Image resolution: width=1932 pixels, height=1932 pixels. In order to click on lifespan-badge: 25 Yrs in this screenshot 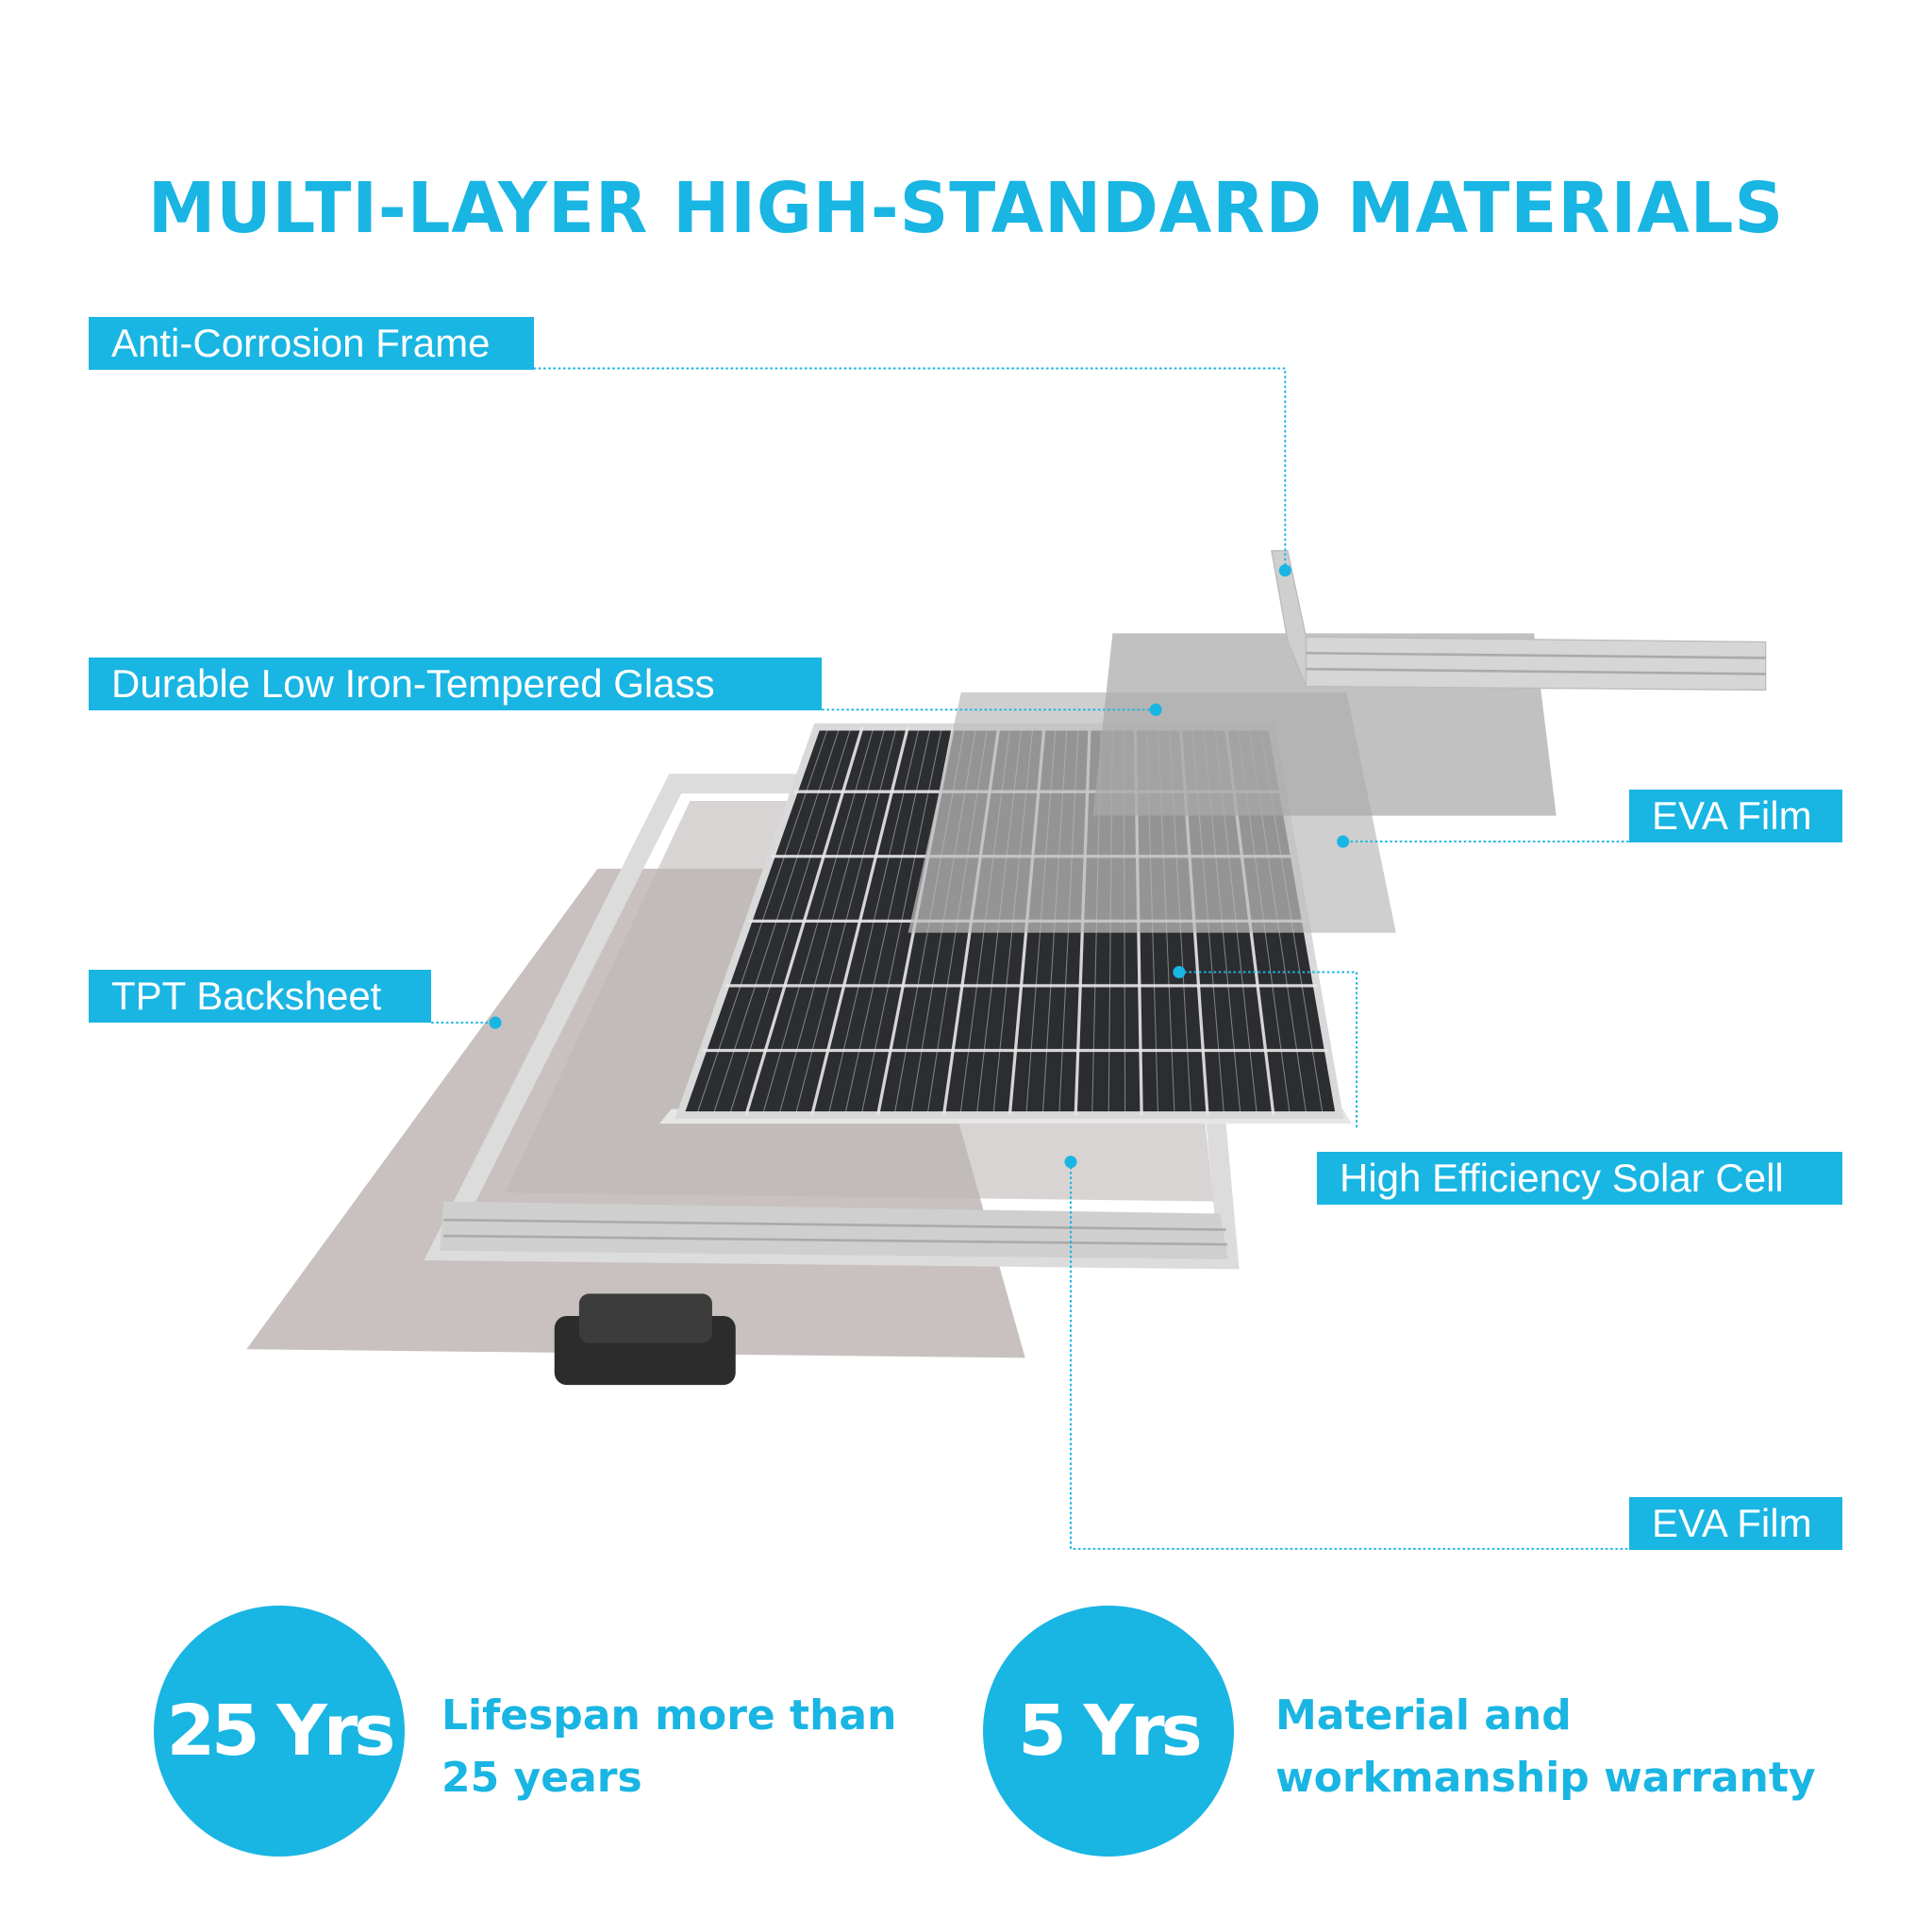, I will do `click(279, 1731)`.